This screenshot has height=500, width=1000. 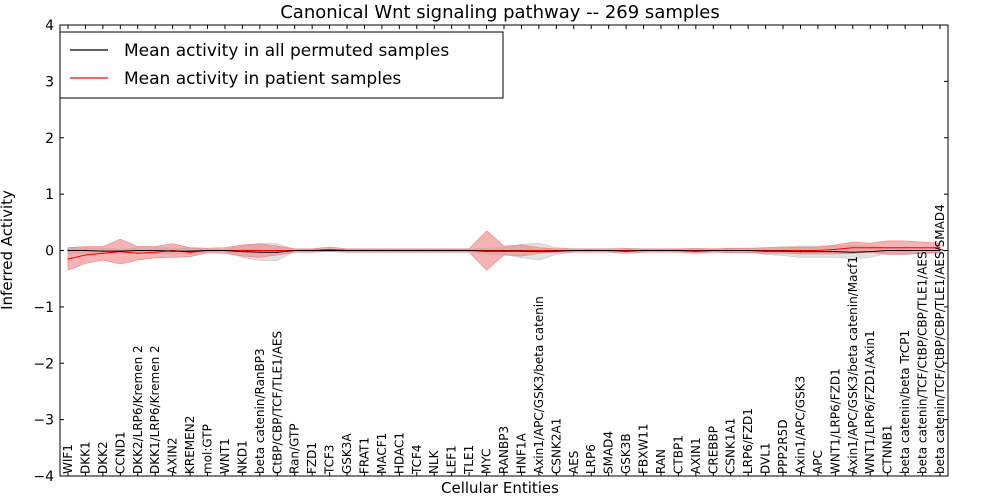 What do you see at coordinates (68, 459) in the screenshot?
I see `xtick-label-0: WIF1` at bounding box center [68, 459].